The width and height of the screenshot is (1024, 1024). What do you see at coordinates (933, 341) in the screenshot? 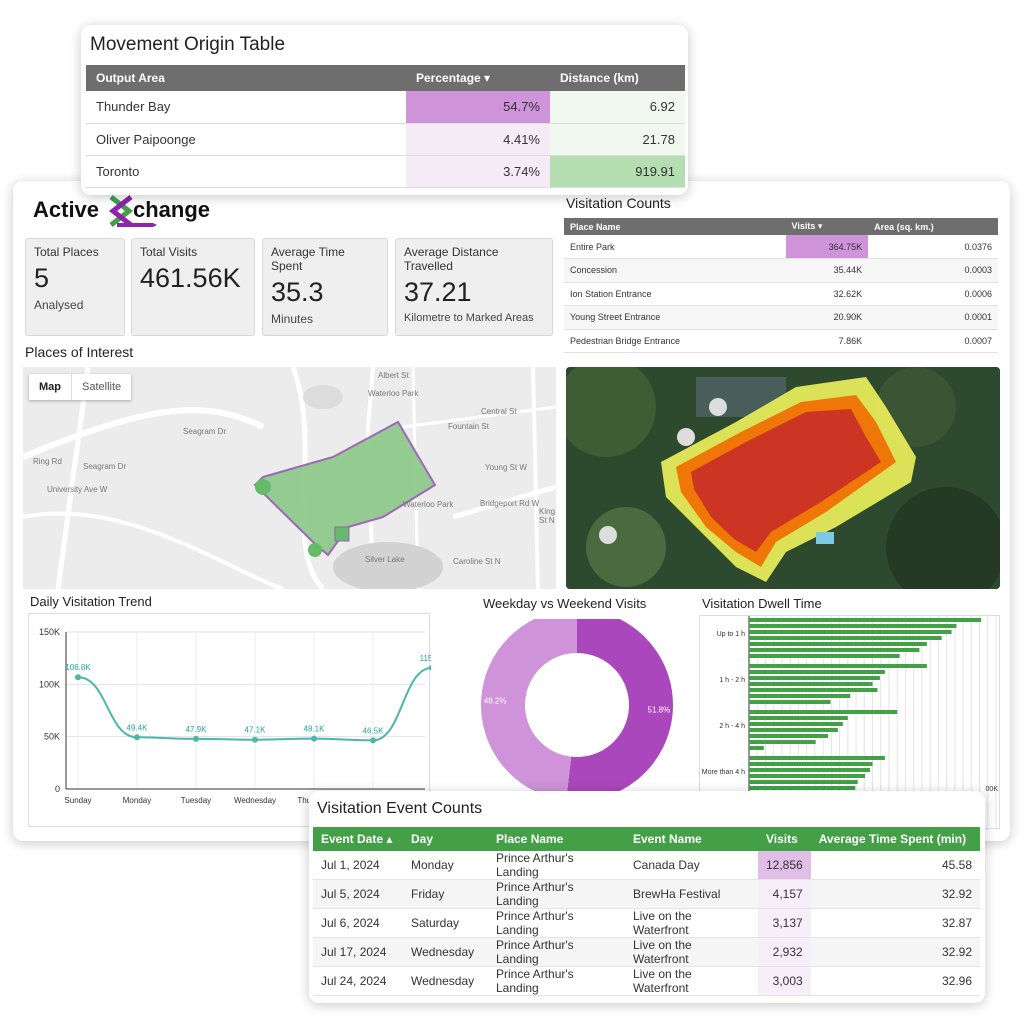
I see `cell-area: 0.0007` at bounding box center [933, 341].